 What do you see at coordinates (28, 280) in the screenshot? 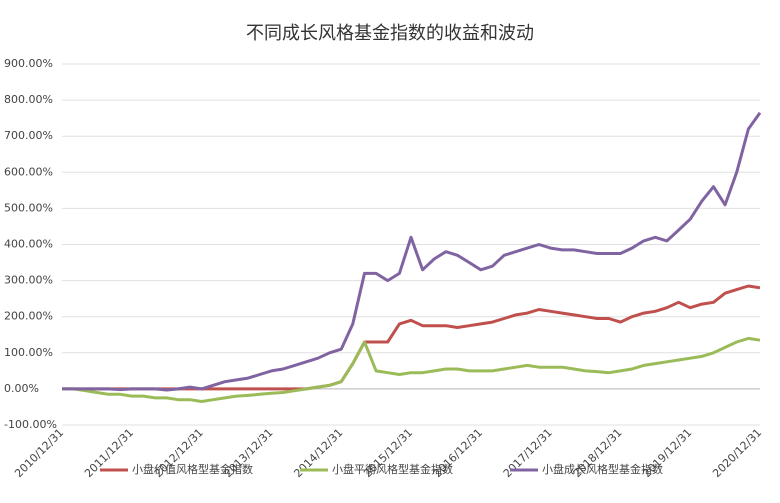
I see `y-tick-label: 300.00%` at bounding box center [28, 280].